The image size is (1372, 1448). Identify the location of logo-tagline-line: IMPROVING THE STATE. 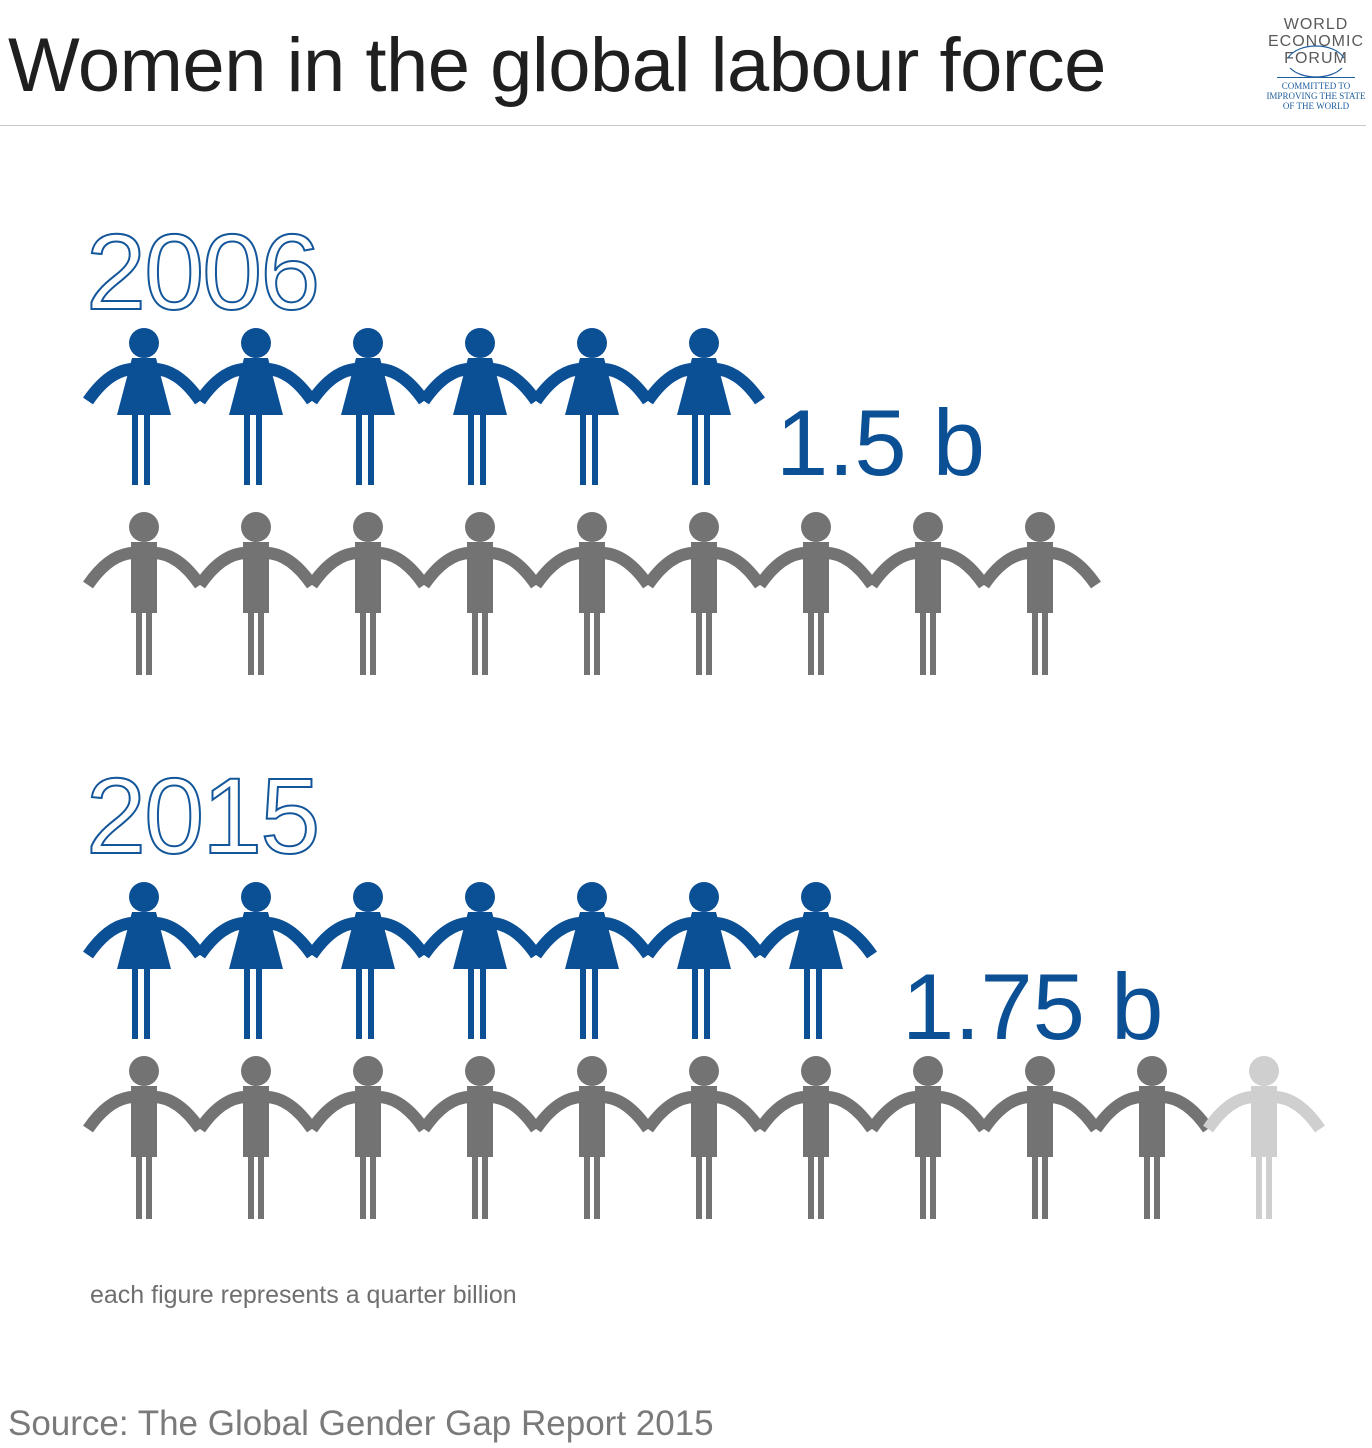
(1316, 96).